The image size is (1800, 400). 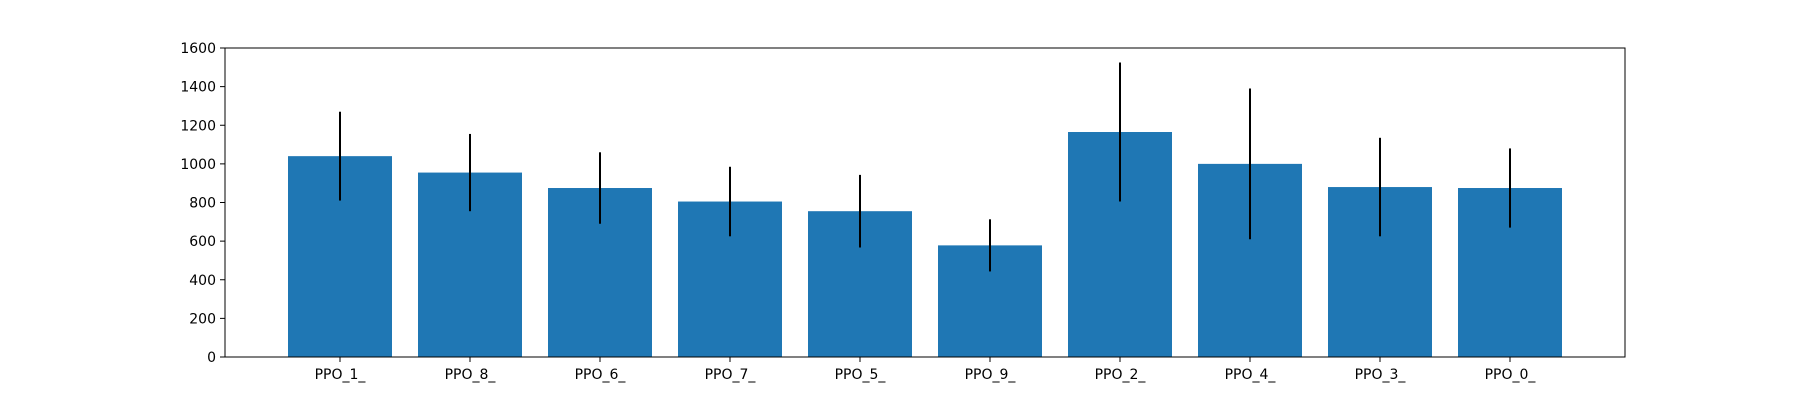 What do you see at coordinates (198, 49) in the screenshot?
I see `y-tick-label: 1600` at bounding box center [198, 49].